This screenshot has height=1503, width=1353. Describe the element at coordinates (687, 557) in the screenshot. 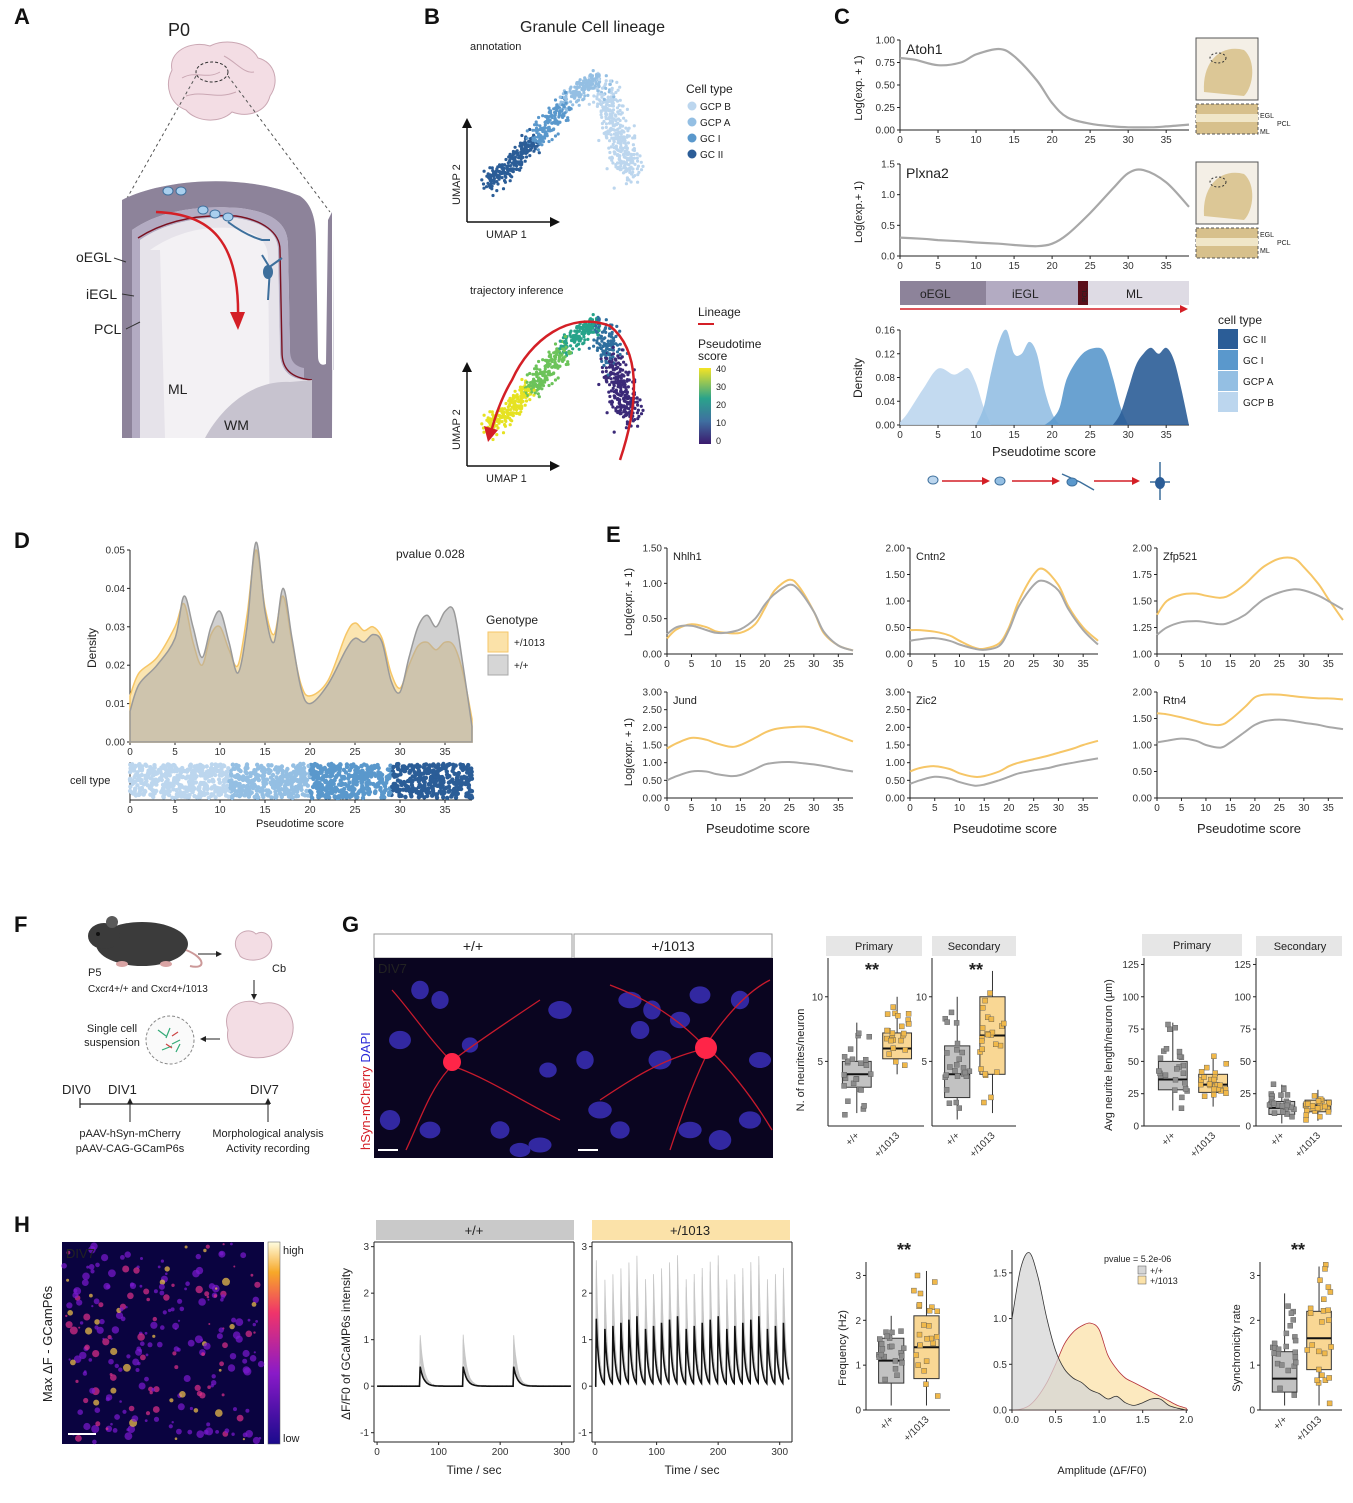

I see `gene-title-nhlh1: Nhlh1` at that location.